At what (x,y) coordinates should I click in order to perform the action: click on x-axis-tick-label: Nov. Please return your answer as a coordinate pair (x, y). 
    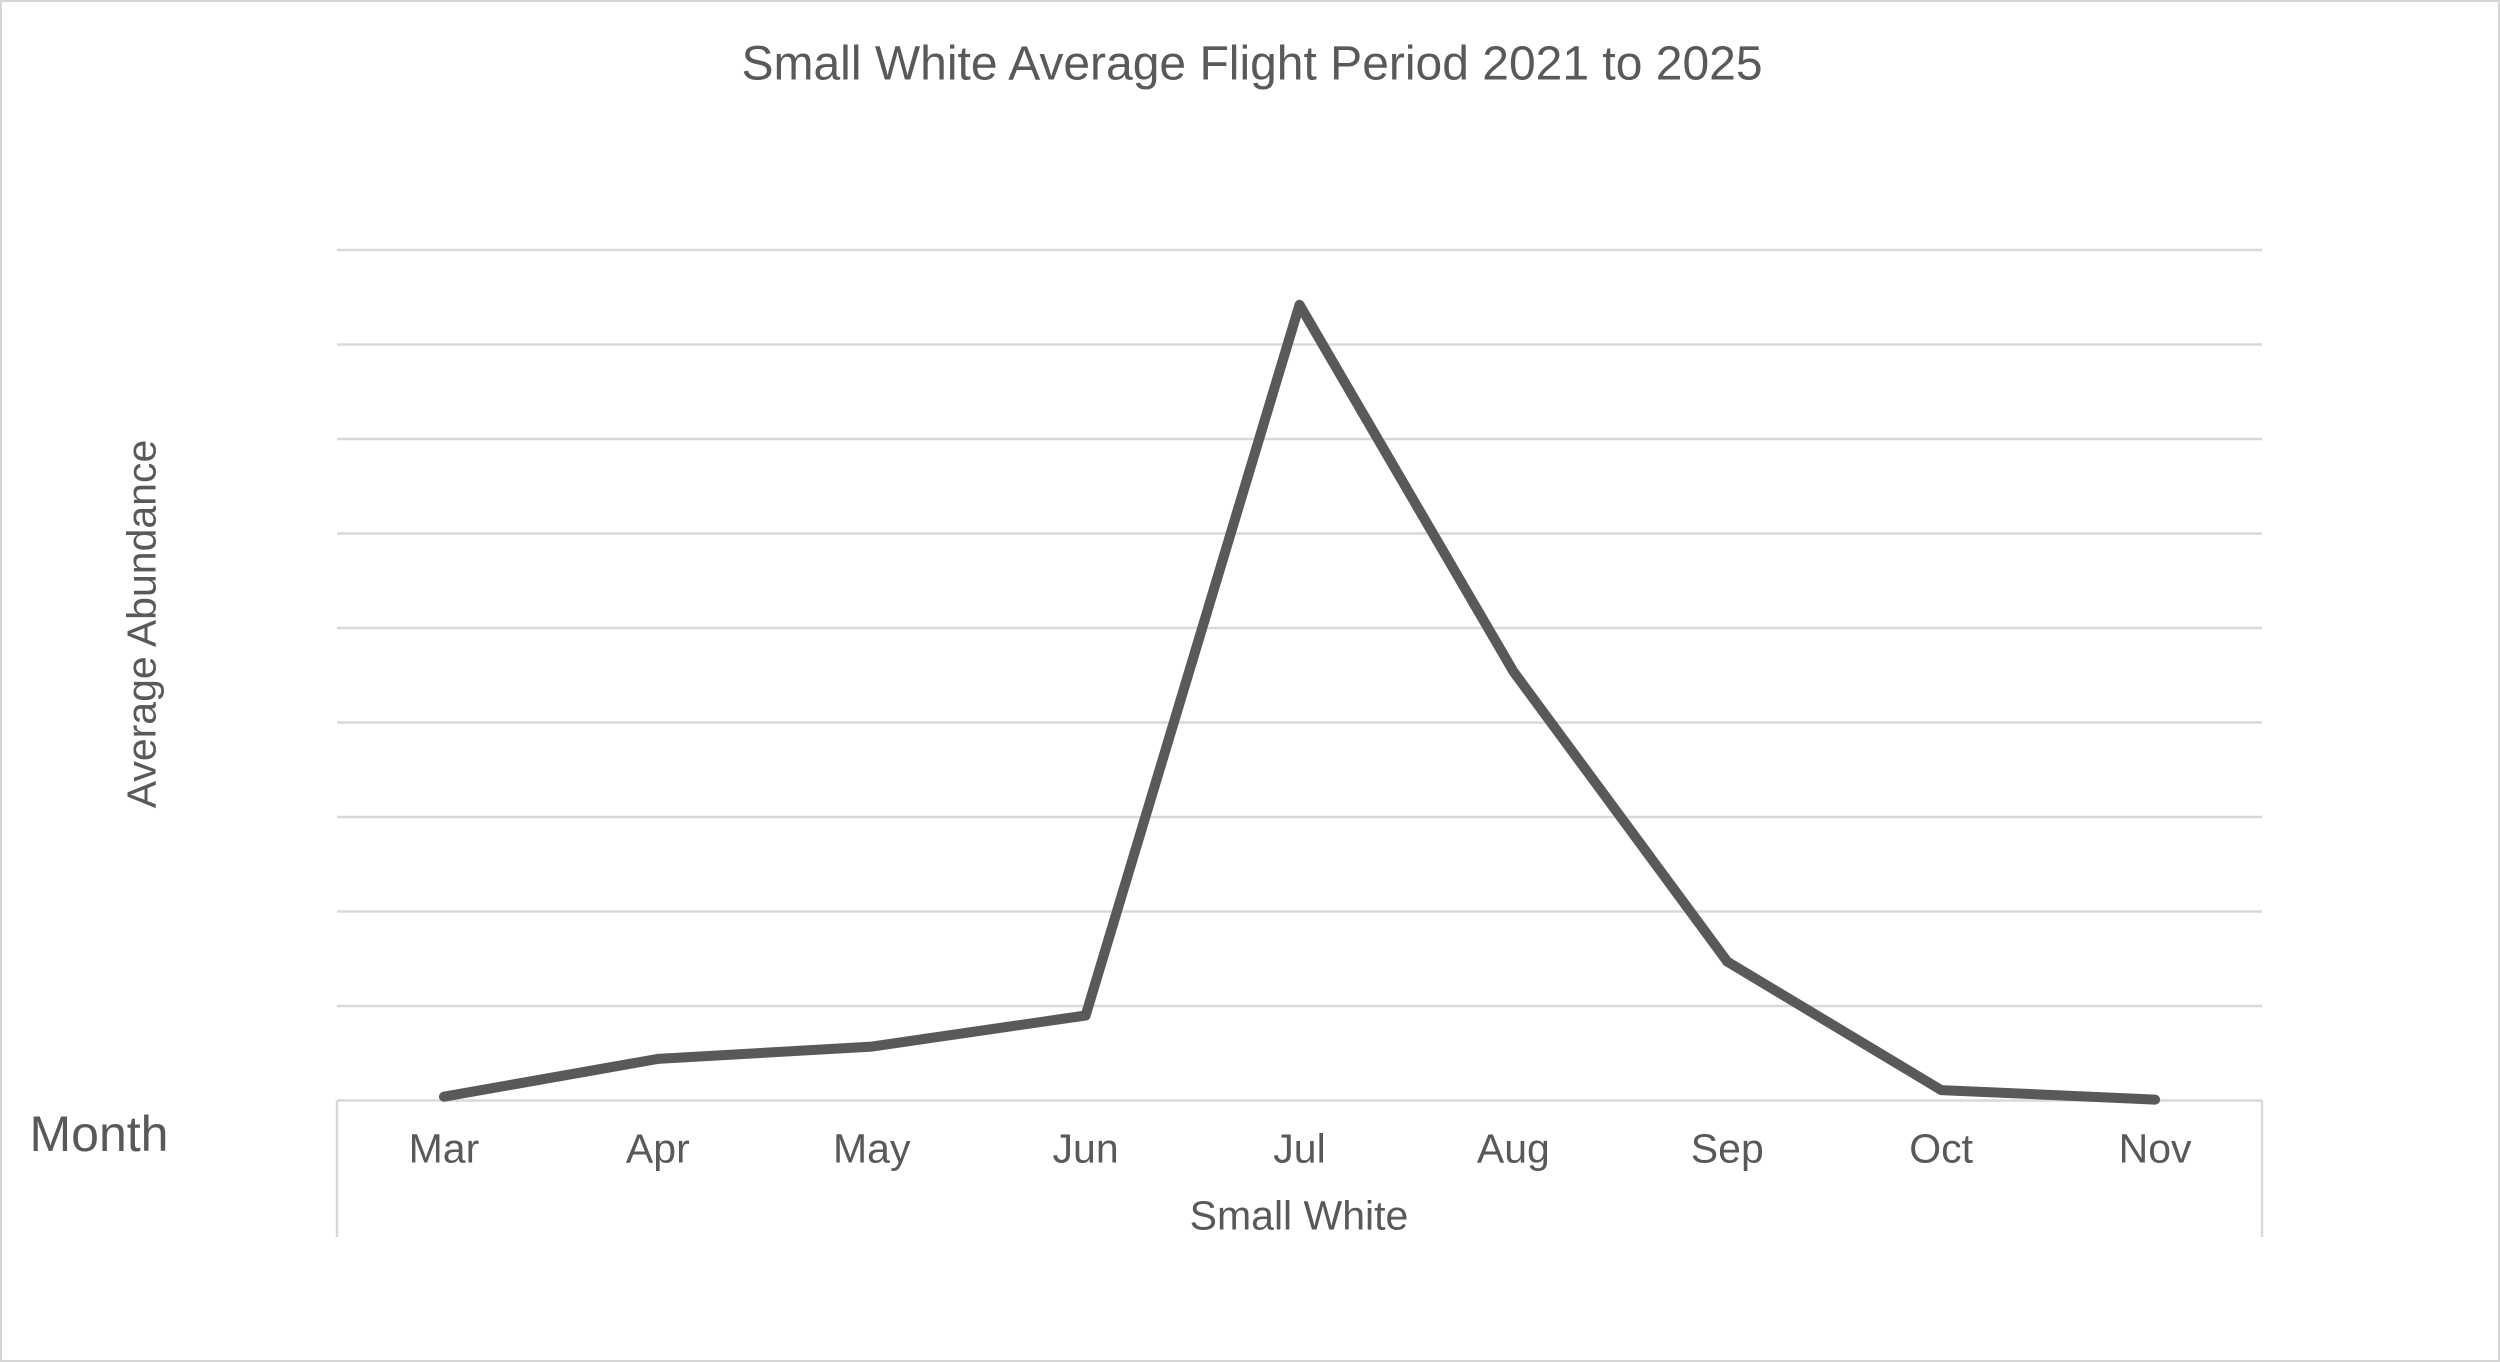
    Looking at the image, I should click on (2155, 1148).